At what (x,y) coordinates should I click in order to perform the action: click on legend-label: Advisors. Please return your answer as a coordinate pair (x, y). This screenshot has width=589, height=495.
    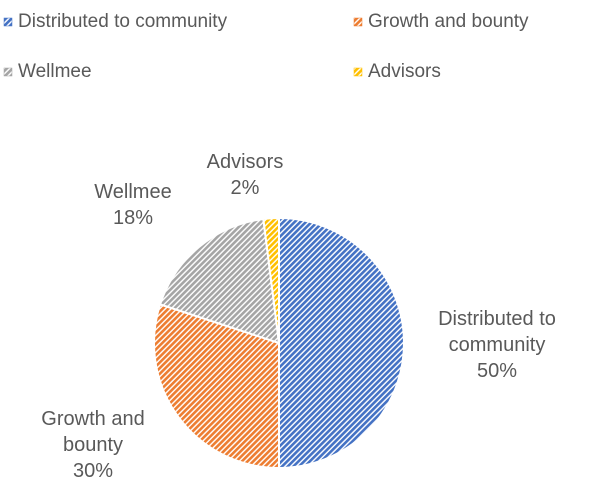
    Looking at the image, I should click on (404, 71).